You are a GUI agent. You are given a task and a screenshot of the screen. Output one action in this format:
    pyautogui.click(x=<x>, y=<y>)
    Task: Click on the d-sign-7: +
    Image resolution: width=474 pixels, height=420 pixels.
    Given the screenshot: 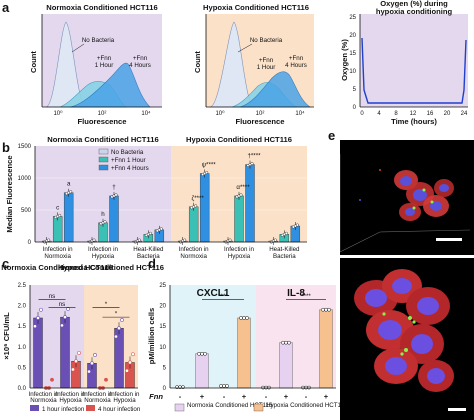 What is the action you would take?
    pyautogui.click(x=326, y=396)
    